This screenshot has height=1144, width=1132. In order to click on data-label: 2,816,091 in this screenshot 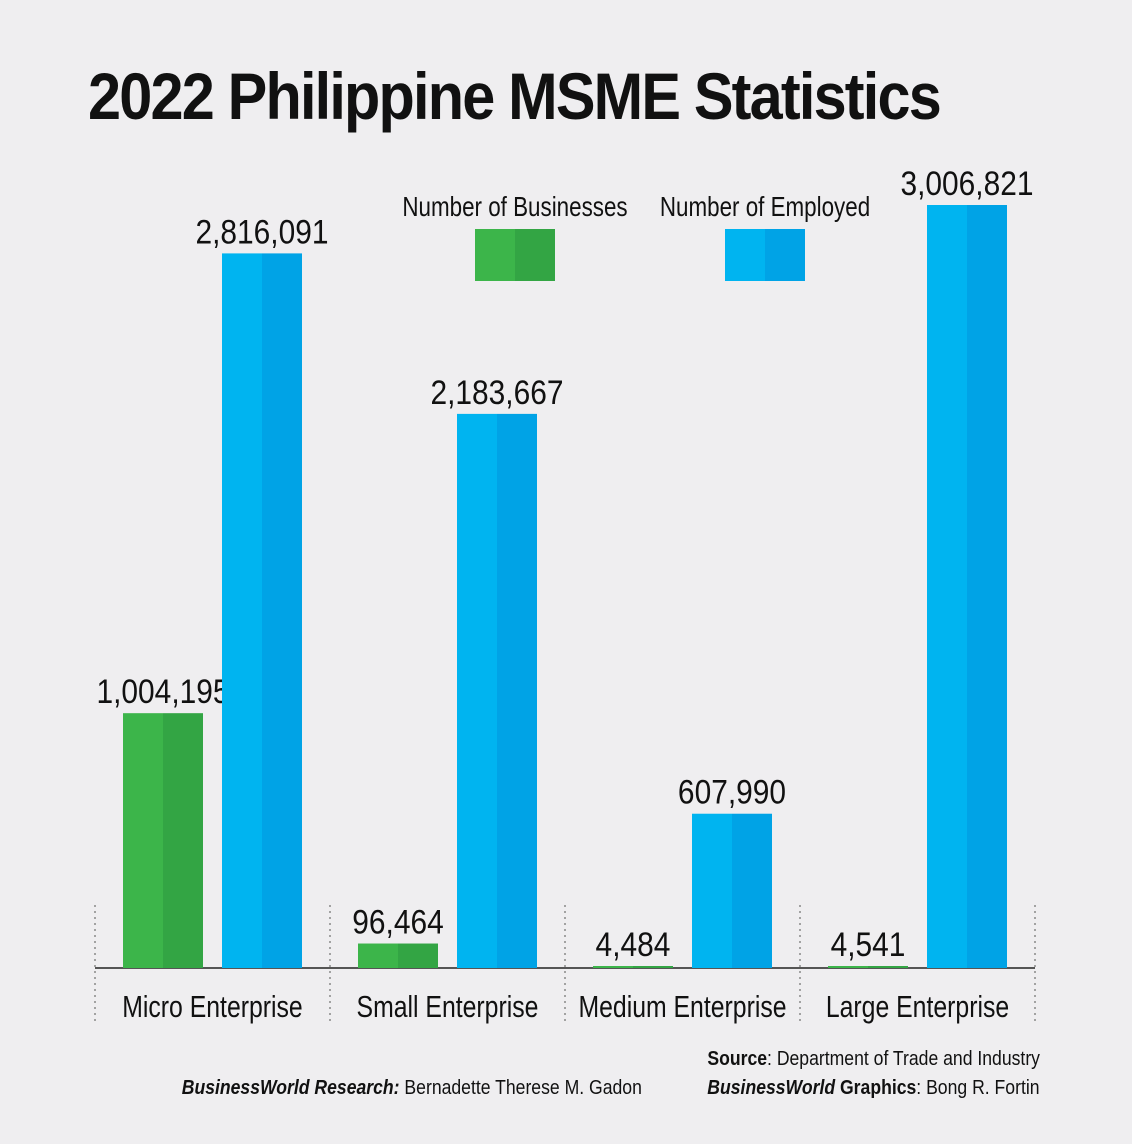, I will do `click(261, 232)`.